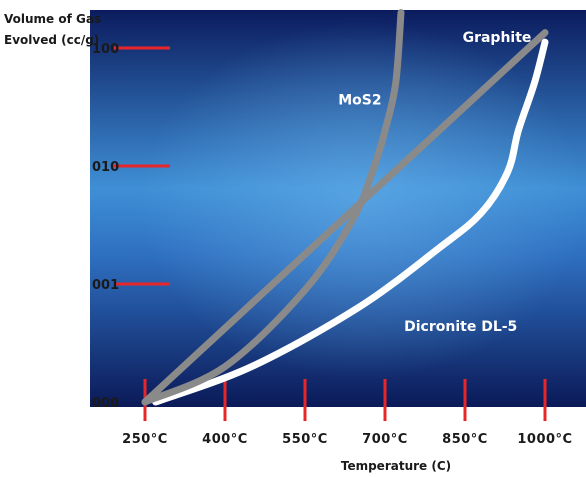  Describe the element at coordinates (460, 327) in the screenshot. I see `series-label-dicronite-dl-5: Dicronite DL-5` at that location.